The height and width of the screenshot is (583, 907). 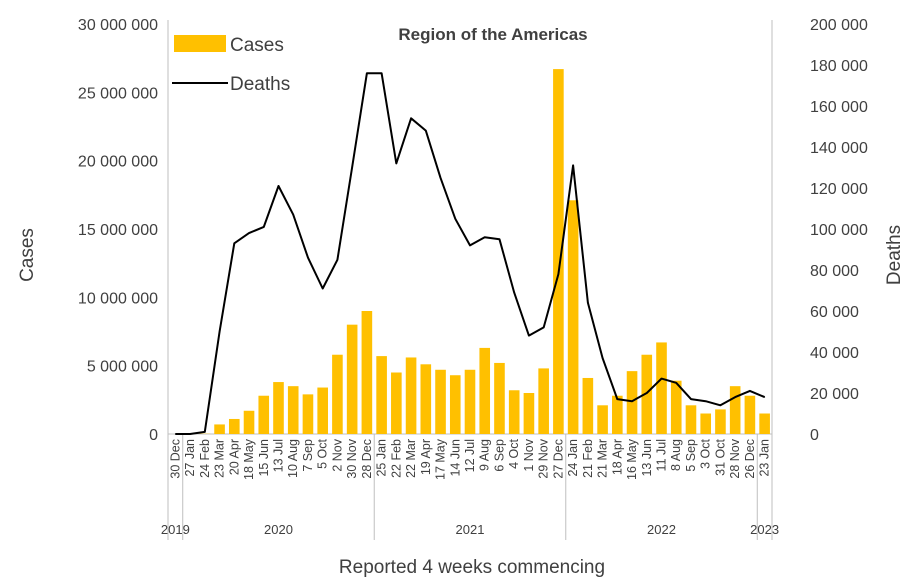 I want to click on legend-swatch-cases, so click(x=200, y=43).